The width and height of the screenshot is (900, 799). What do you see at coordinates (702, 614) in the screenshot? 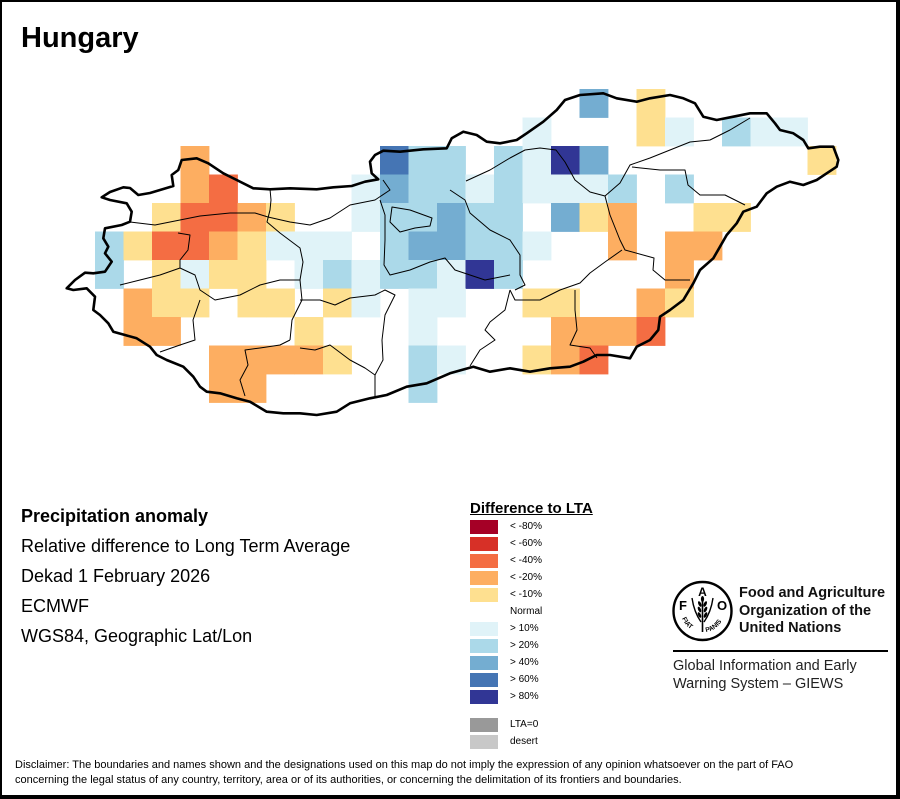
I see `wheat-icon` at bounding box center [702, 614].